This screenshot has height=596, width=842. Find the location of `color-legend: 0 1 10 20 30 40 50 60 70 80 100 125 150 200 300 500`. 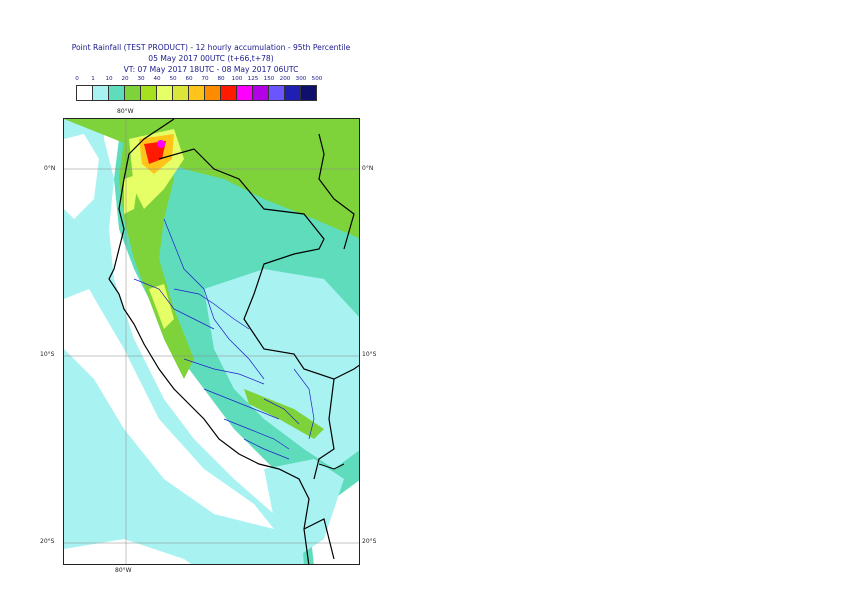

color-legend: 0 1 10 20 30 40 50 60 70 80 100 125 150 200 300 500 is located at coordinates (211, 90).